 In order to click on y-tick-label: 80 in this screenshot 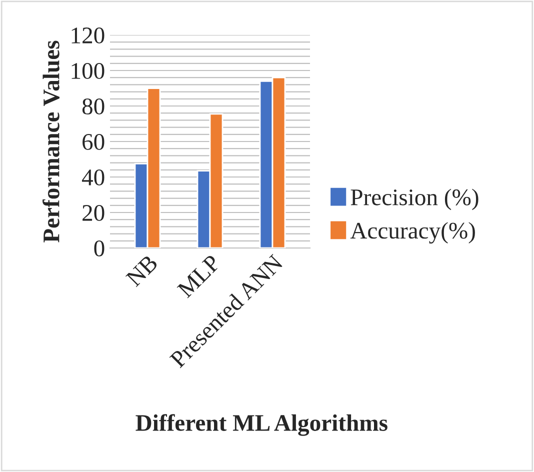, I will do `click(93, 106)`.